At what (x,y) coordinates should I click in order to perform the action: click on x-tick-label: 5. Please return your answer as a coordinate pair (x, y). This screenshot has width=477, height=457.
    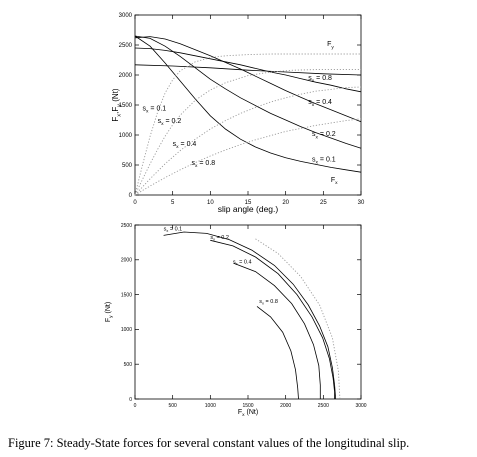
    Looking at the image, I should click on (173, 203).